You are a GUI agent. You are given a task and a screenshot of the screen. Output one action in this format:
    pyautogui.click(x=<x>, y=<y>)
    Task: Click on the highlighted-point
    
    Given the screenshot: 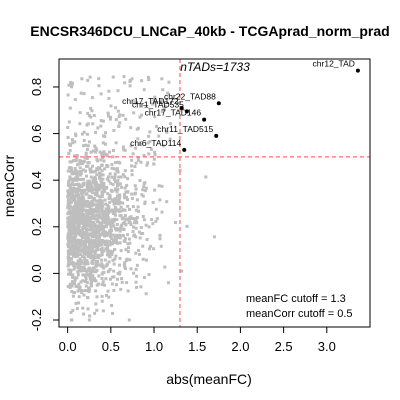 What is the action you would take?
    pyautogui.click(x=216, y=135)
    